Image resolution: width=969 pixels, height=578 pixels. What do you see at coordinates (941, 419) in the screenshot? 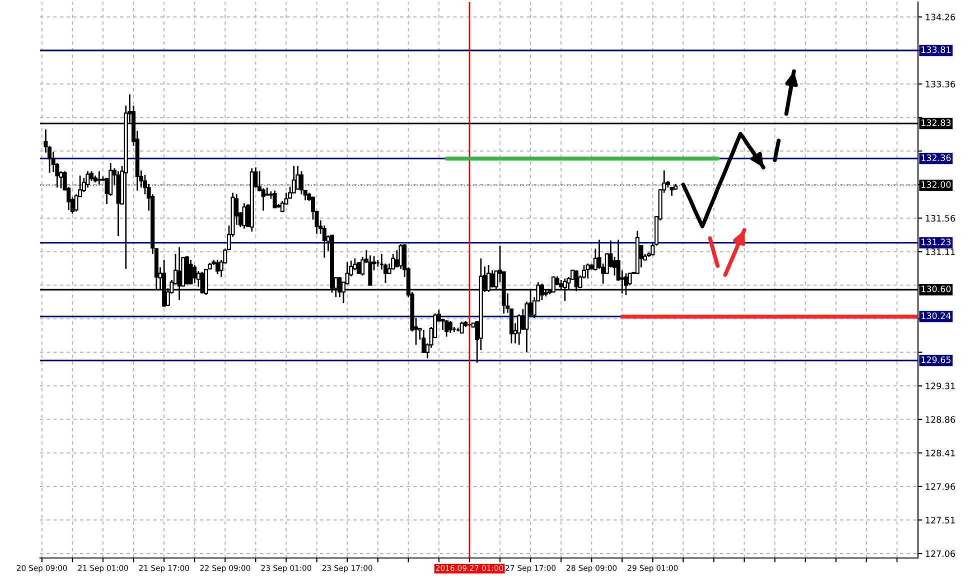
I see `y-tick-label: 128.86` at bounding box center [941, 419].